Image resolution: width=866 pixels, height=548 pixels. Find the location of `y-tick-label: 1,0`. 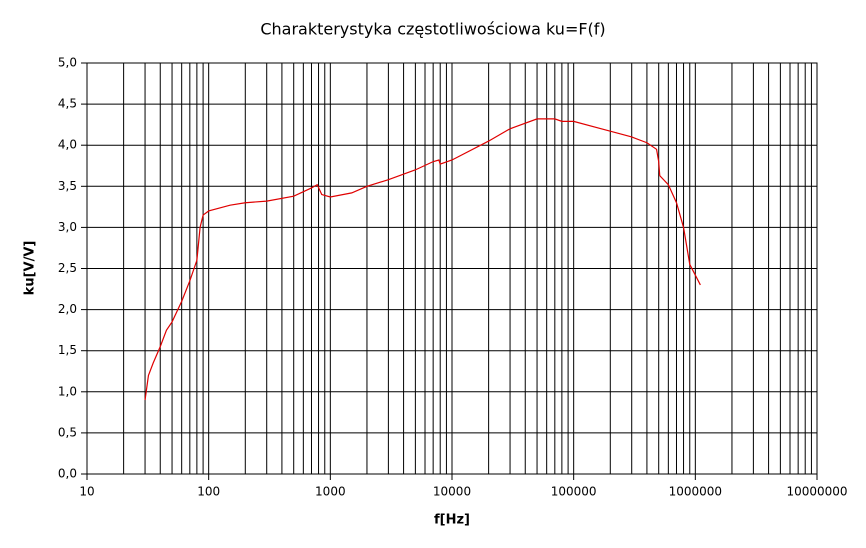

y-tick-label: 1,0 is located at coordinates (67, 391).